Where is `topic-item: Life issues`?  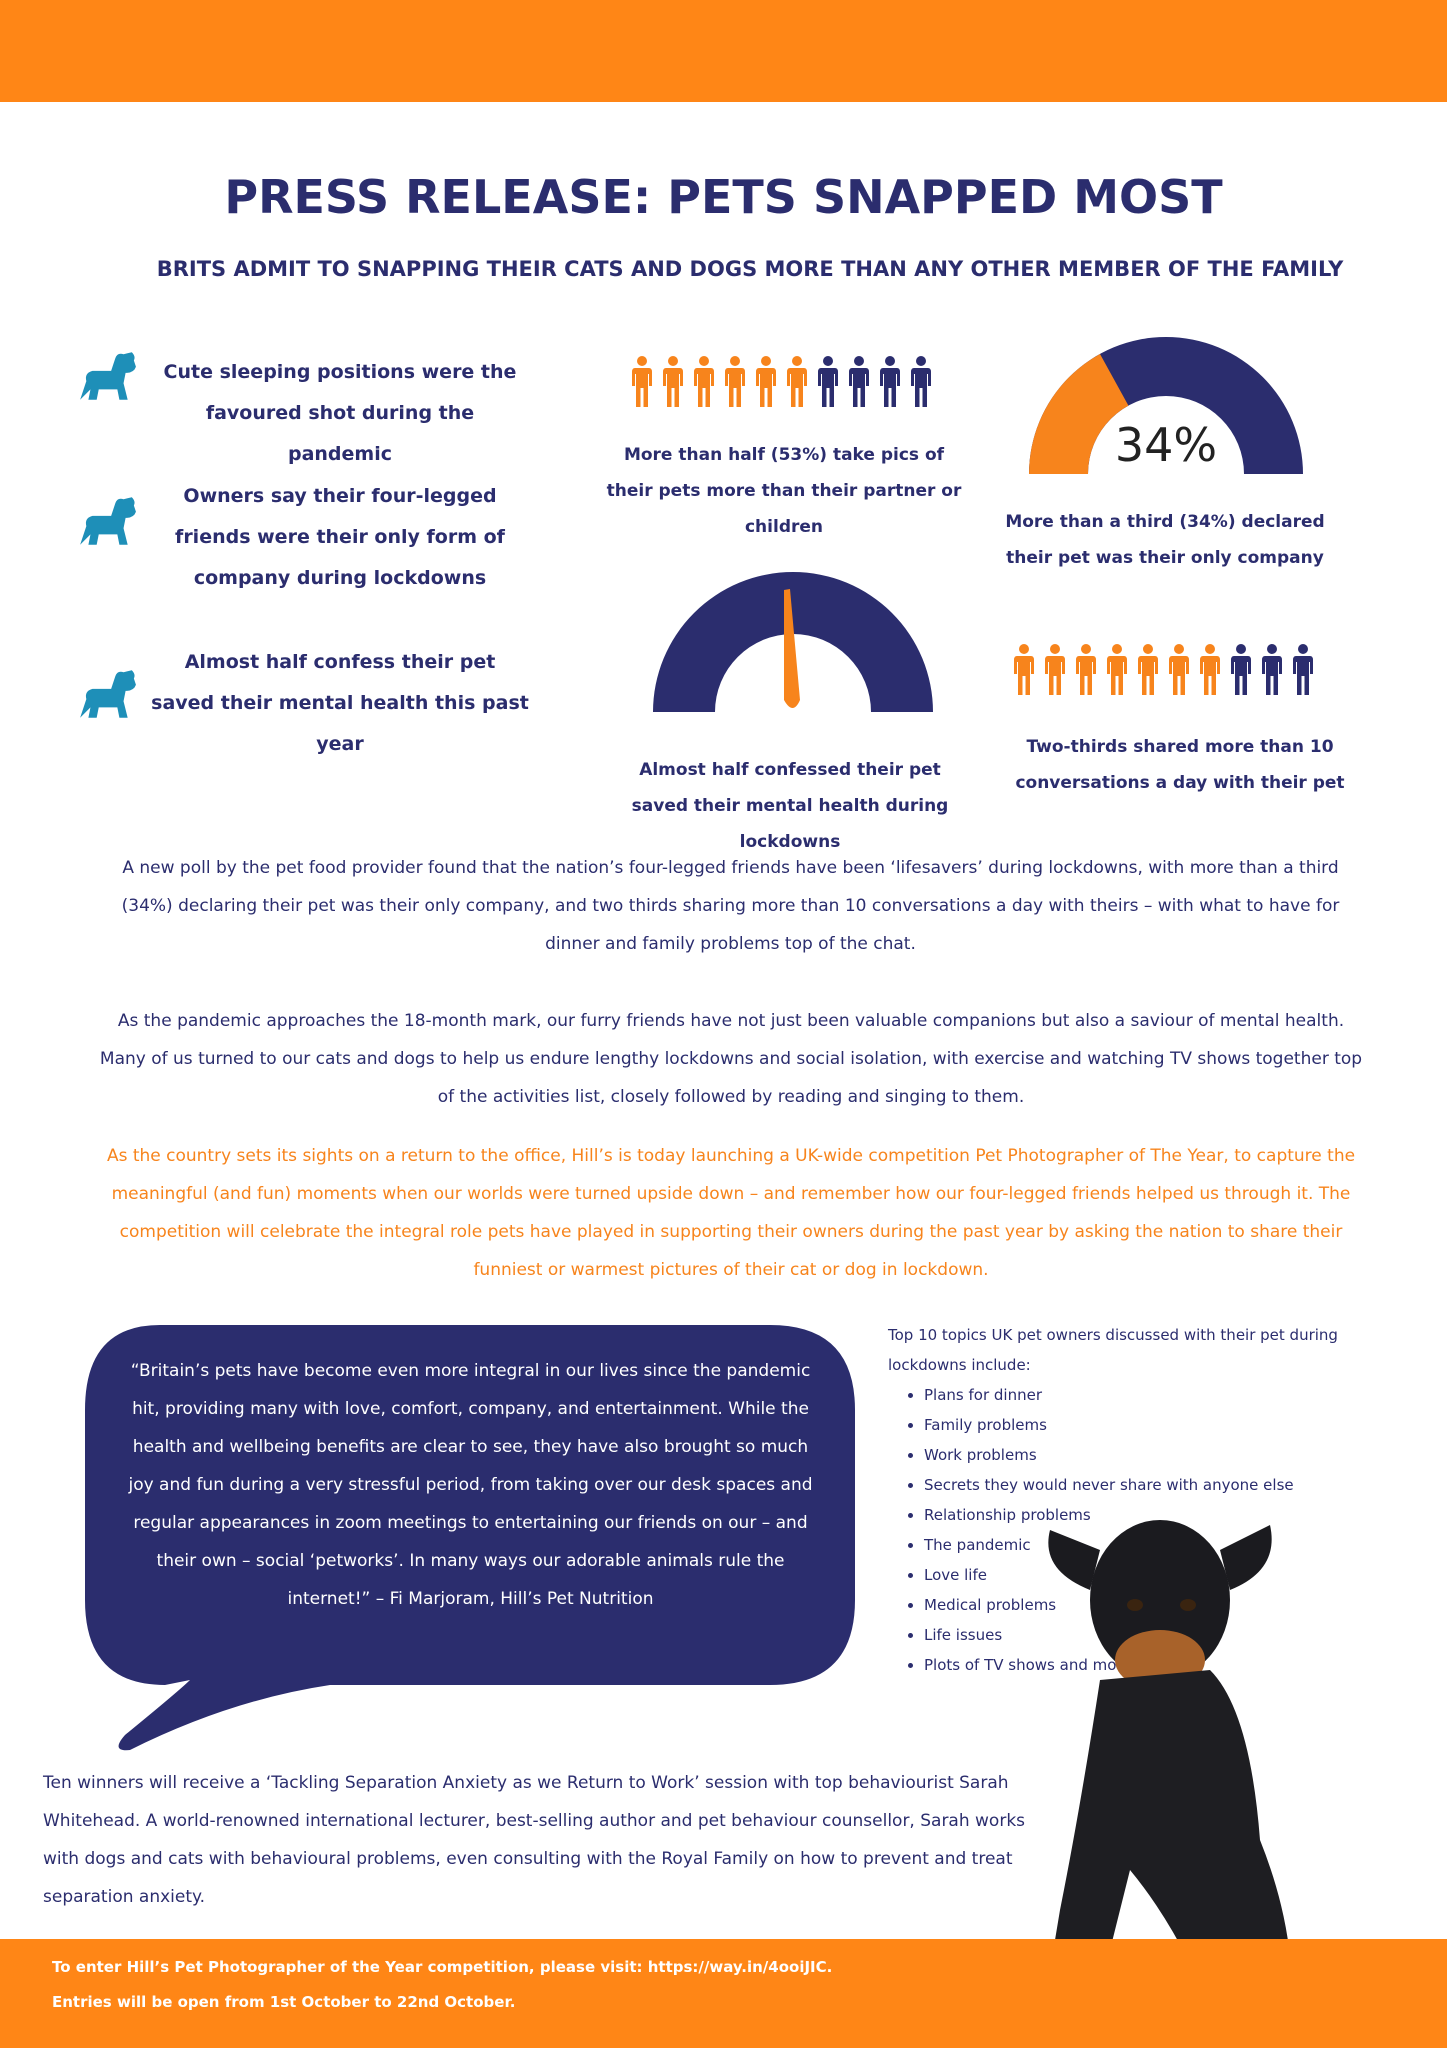
topic-item: Life issues is located at coordinates (1149, 1635).